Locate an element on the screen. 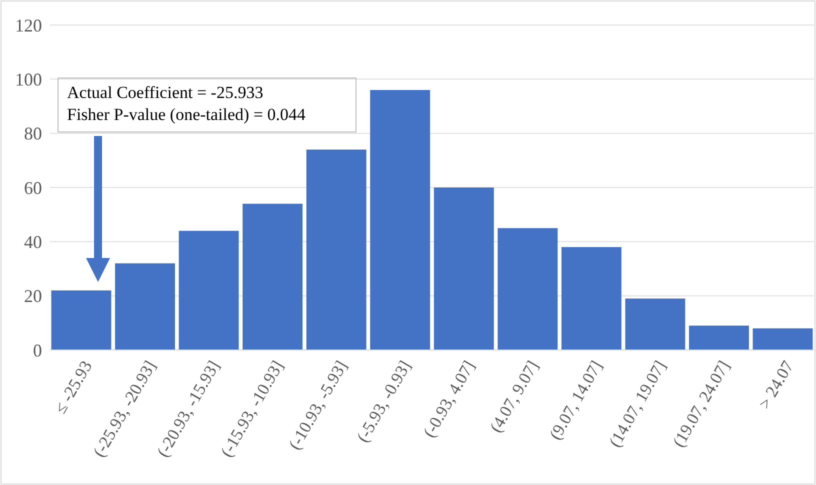 The image size is (816, 485). y-tick-label: 80 is located at coordinates (33, 134).